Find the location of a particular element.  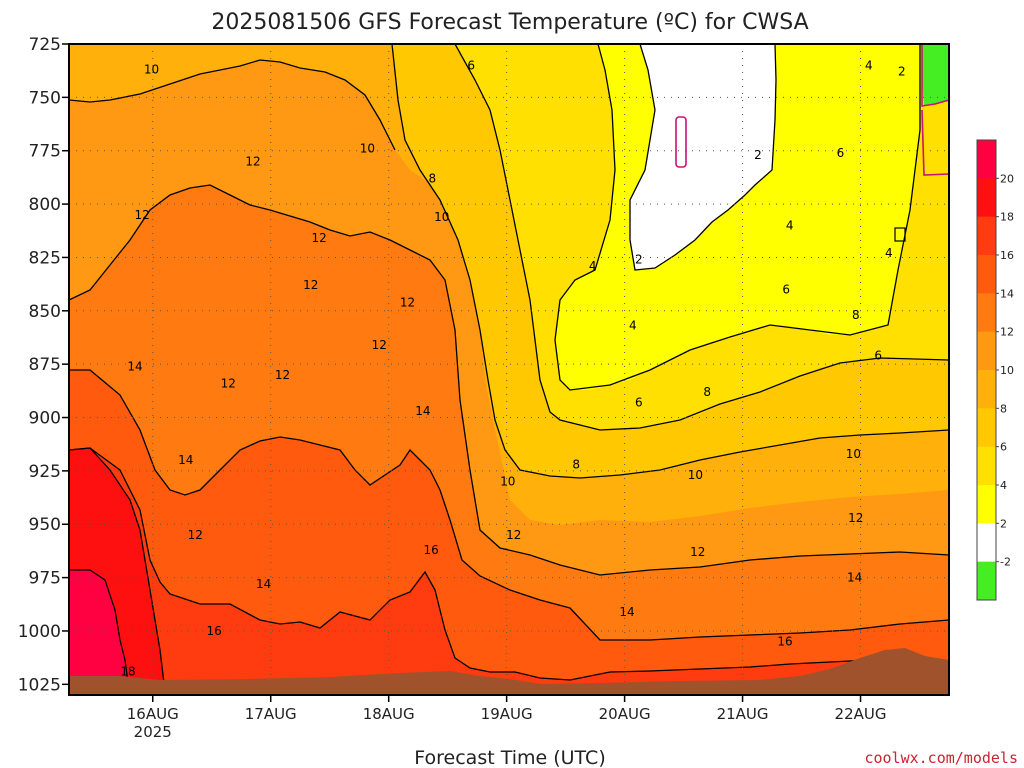

contour-label: 18 is located at coordinates (127, 672).